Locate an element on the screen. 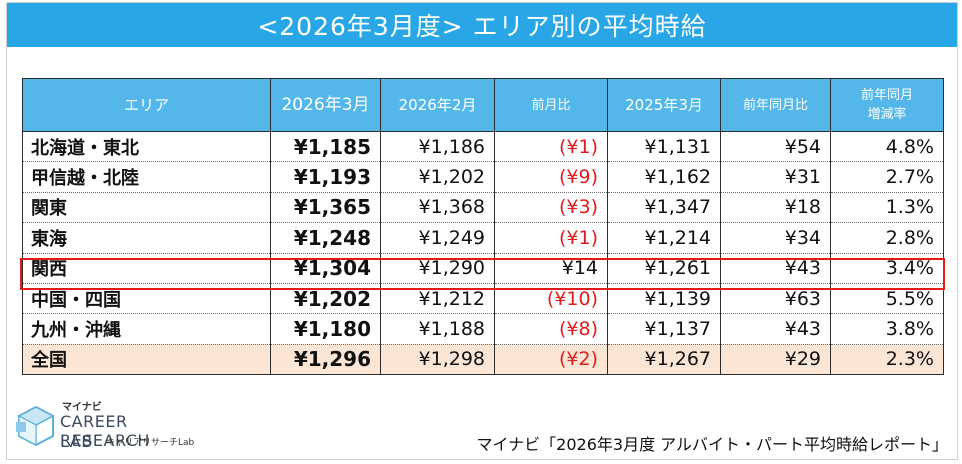 Image resolution: width=962 pixels, height=464 pixels. cell-mar2025: ¥1,261 is located at coordinates (664, 268).